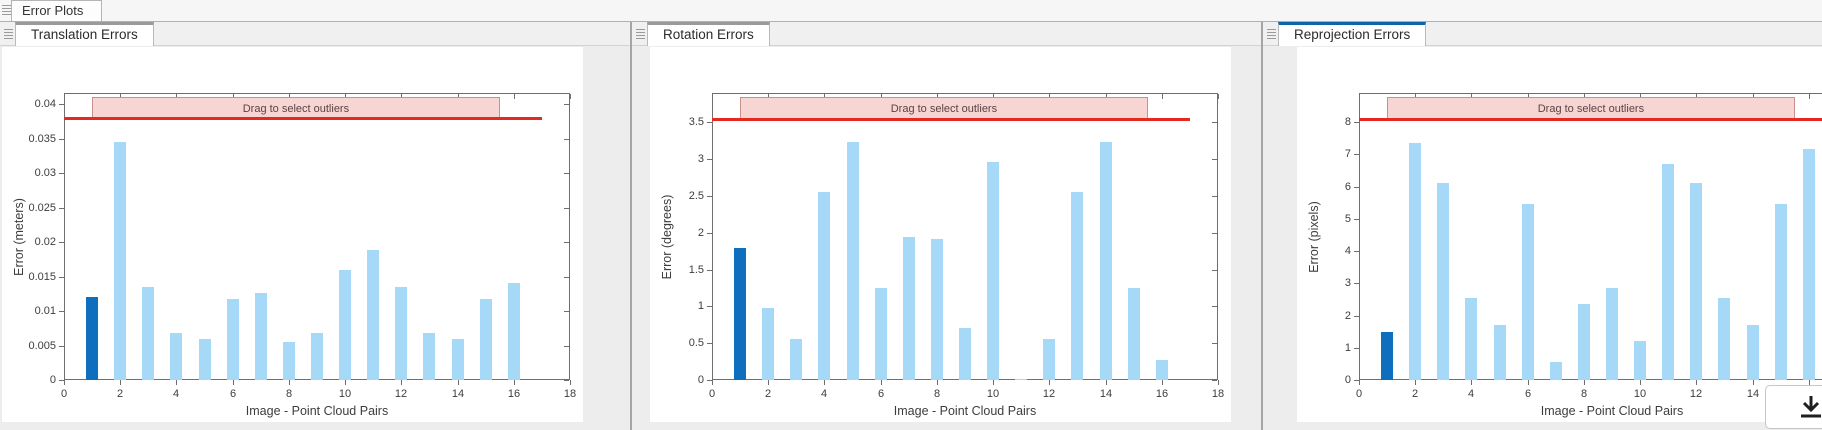 This screenshot has height=430, width=1822. Describe the element at coordinates (57, 10) in the screenshot. I see `tab-error-plots: Error Plots` at that location.